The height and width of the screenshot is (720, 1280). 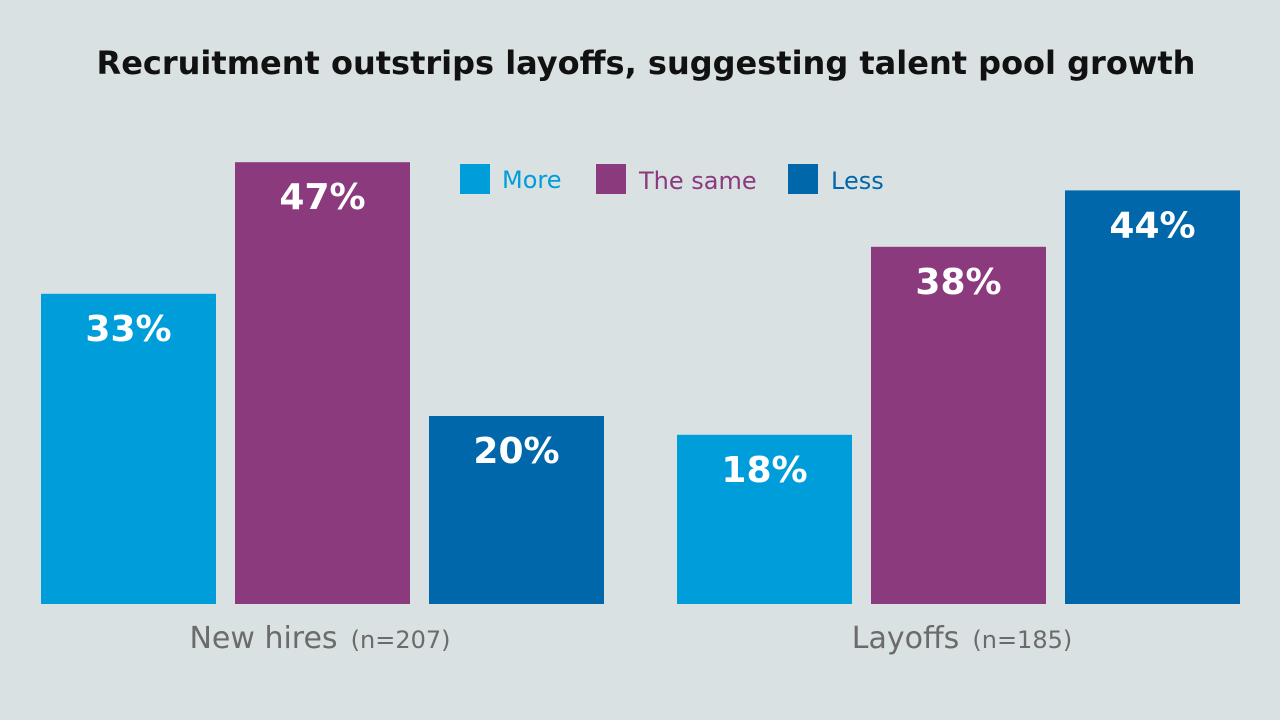 I want to click on legend-label-less: Less, so click(x=857, y=181).